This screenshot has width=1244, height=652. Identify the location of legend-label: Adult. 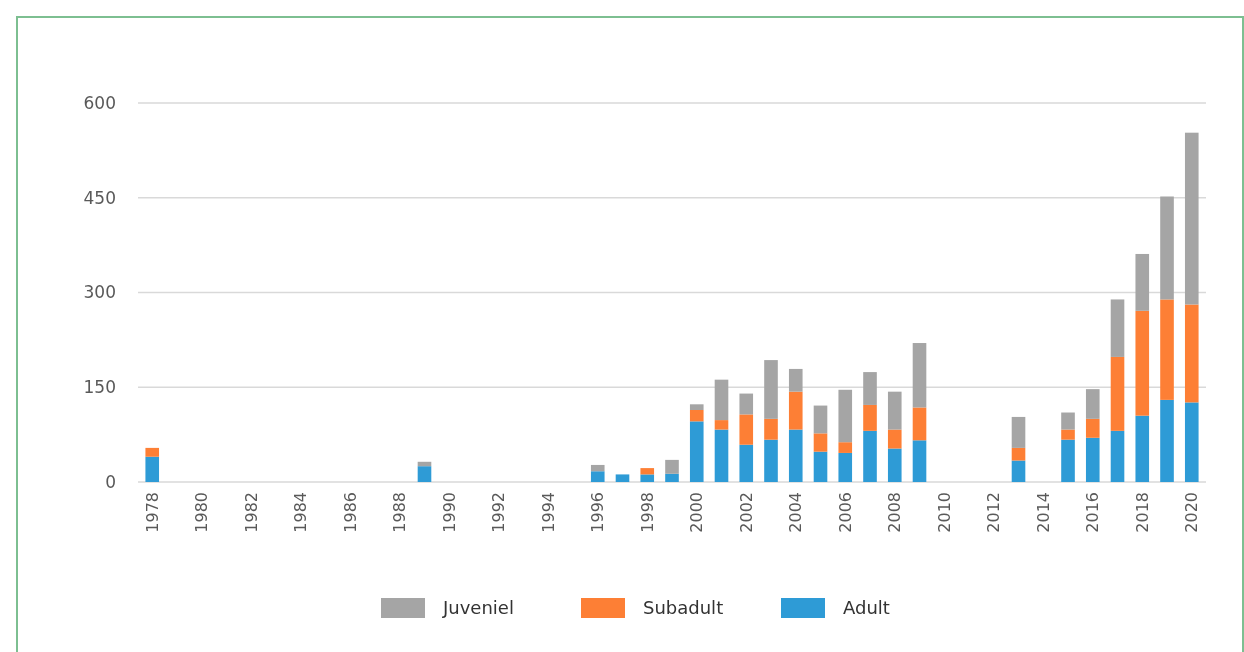
(866, 608).